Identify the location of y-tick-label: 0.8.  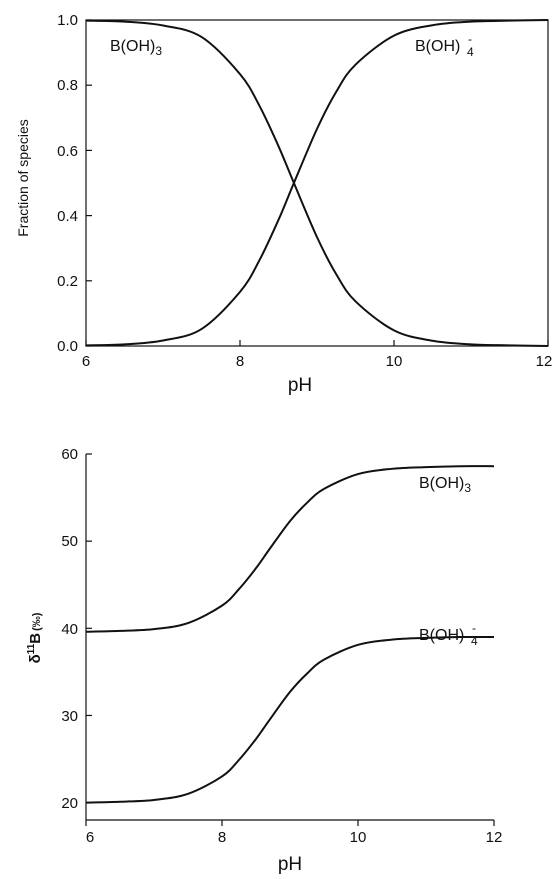
(67, 85).